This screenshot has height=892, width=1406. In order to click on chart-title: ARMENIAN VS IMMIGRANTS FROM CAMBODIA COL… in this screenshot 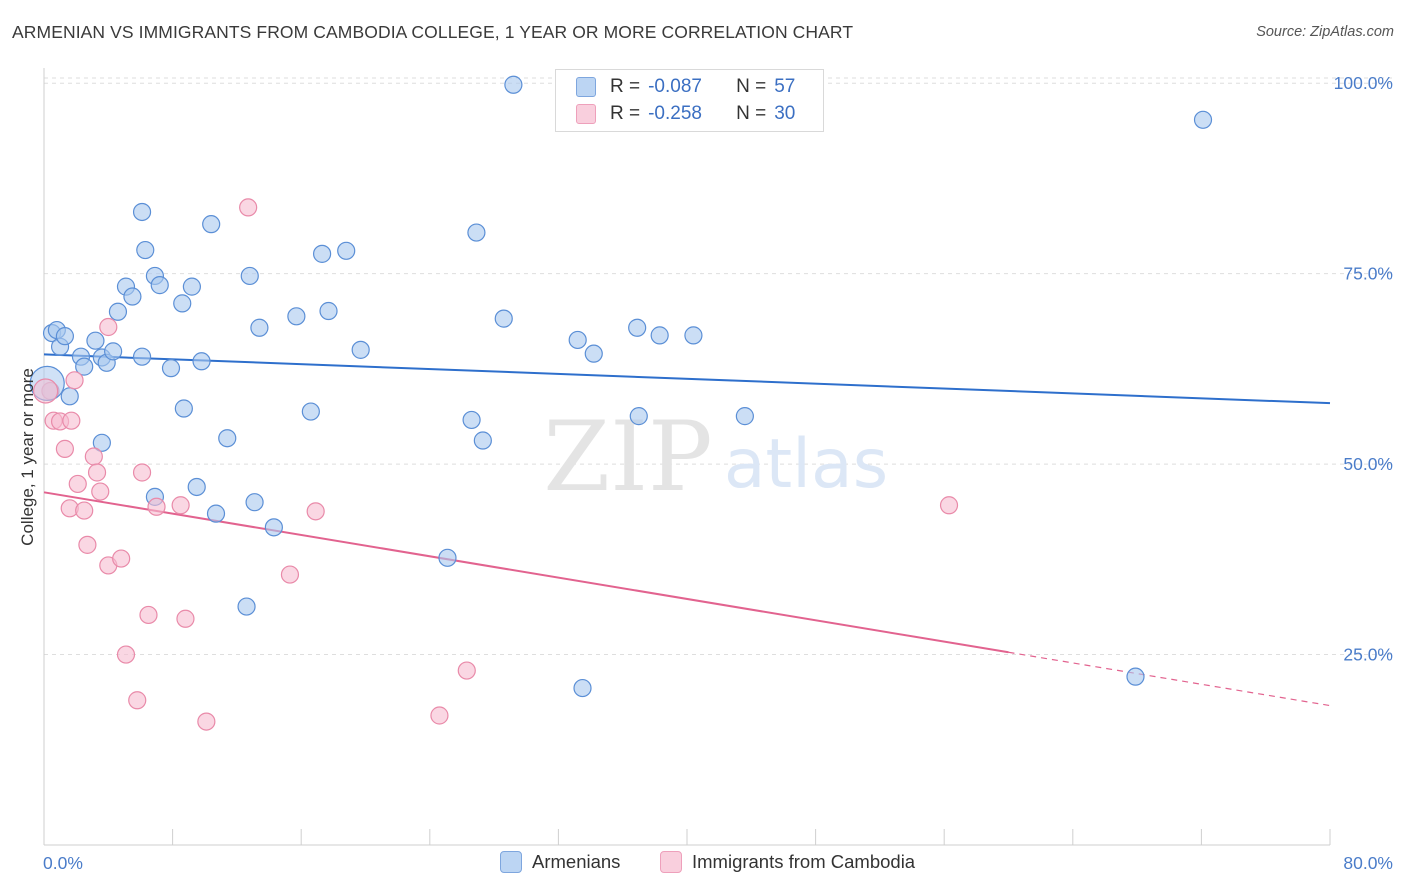, I will do `click(433, 32)`.